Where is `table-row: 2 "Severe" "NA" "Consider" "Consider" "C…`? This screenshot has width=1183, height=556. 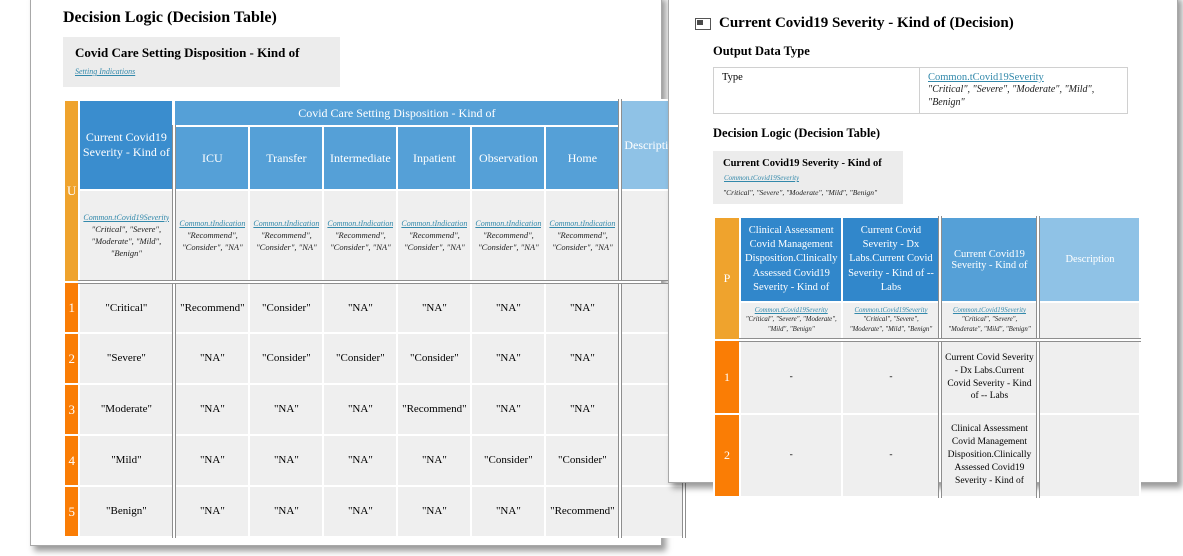
table-row: 2 "Severe" "NA" "Consider" "Consider" "C… is located at coordinates (374, 358).